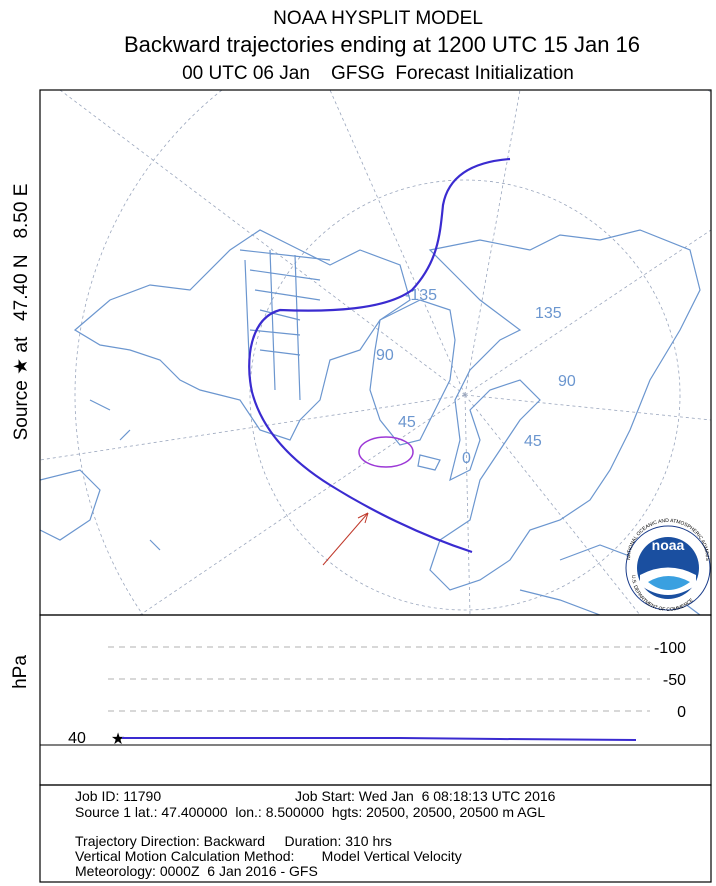  What do you see at coordinates (668, 545) in the screenshot?
I see `logo-text: noaa` at bounding box center [668, 545].